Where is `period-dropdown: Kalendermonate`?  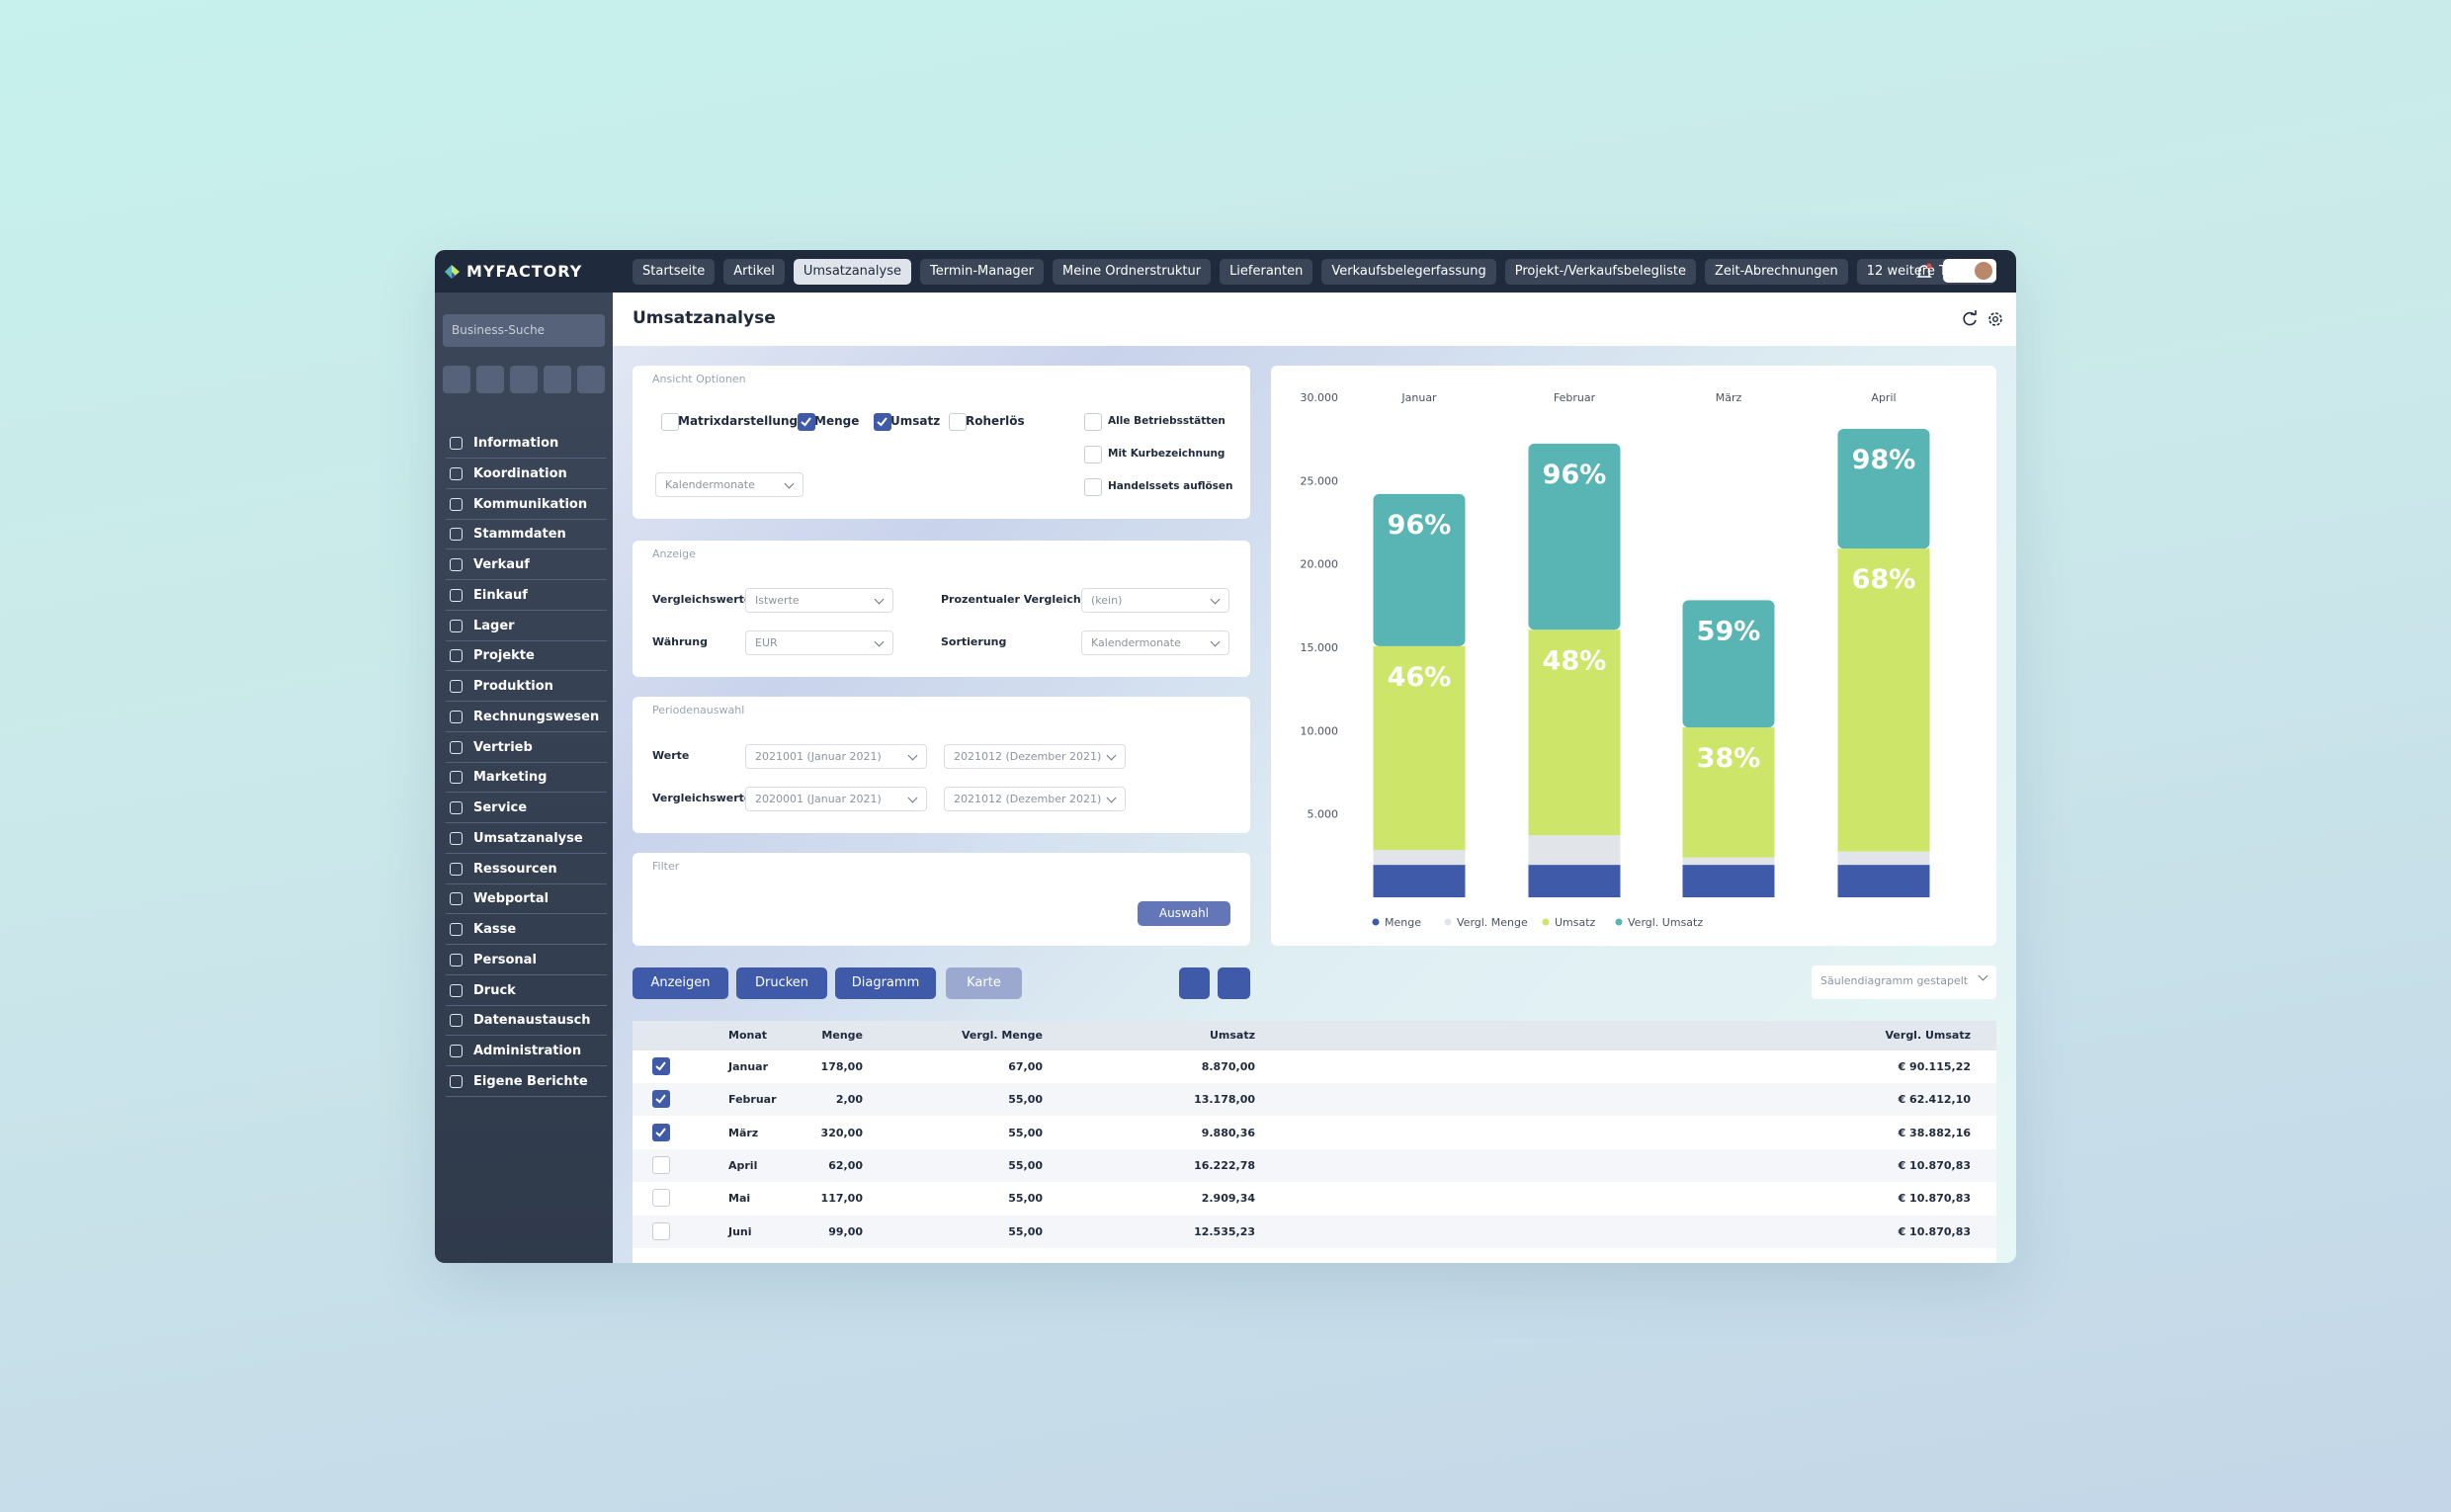
period-dropdown: Kalendermonate is located at coordinates (729, 484).